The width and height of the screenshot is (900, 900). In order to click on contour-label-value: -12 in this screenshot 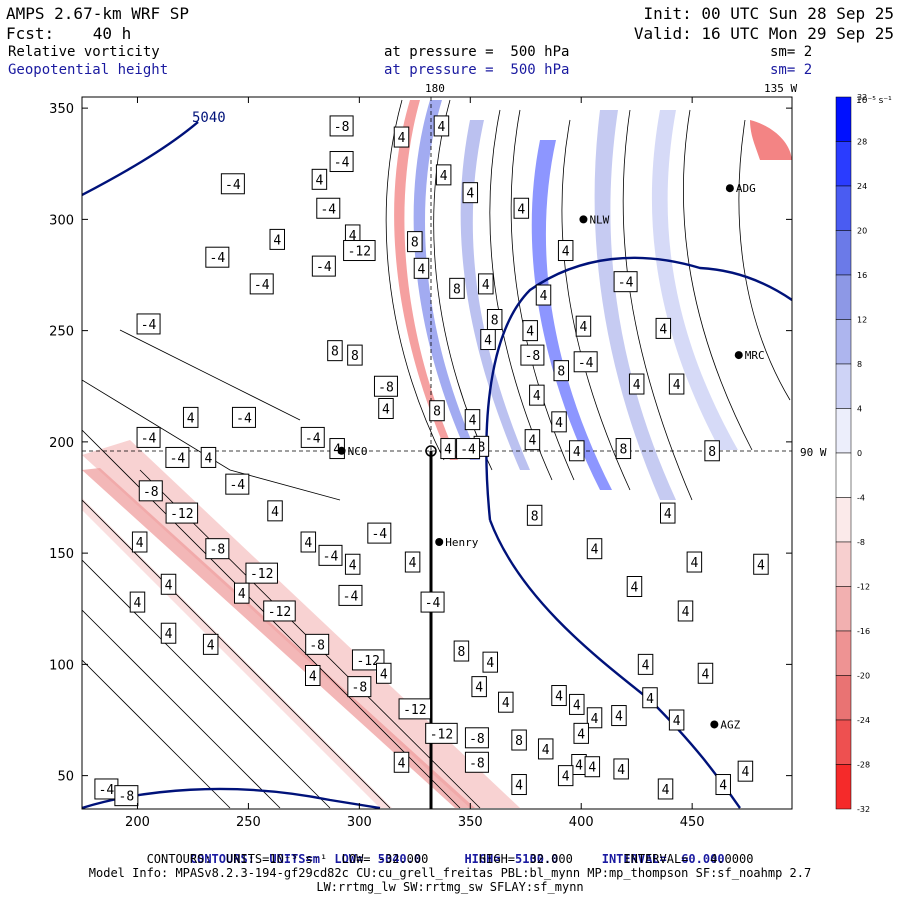, I will do `click(181, 514)`.